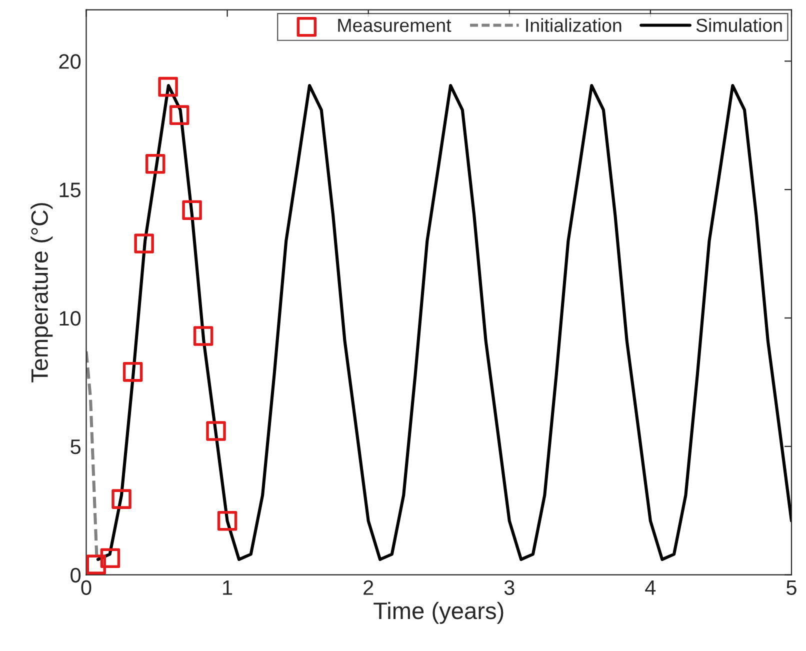 The height and width of the screenshot is (651, 806). I want to click on x-tick-label: 5, so click(791, 587).